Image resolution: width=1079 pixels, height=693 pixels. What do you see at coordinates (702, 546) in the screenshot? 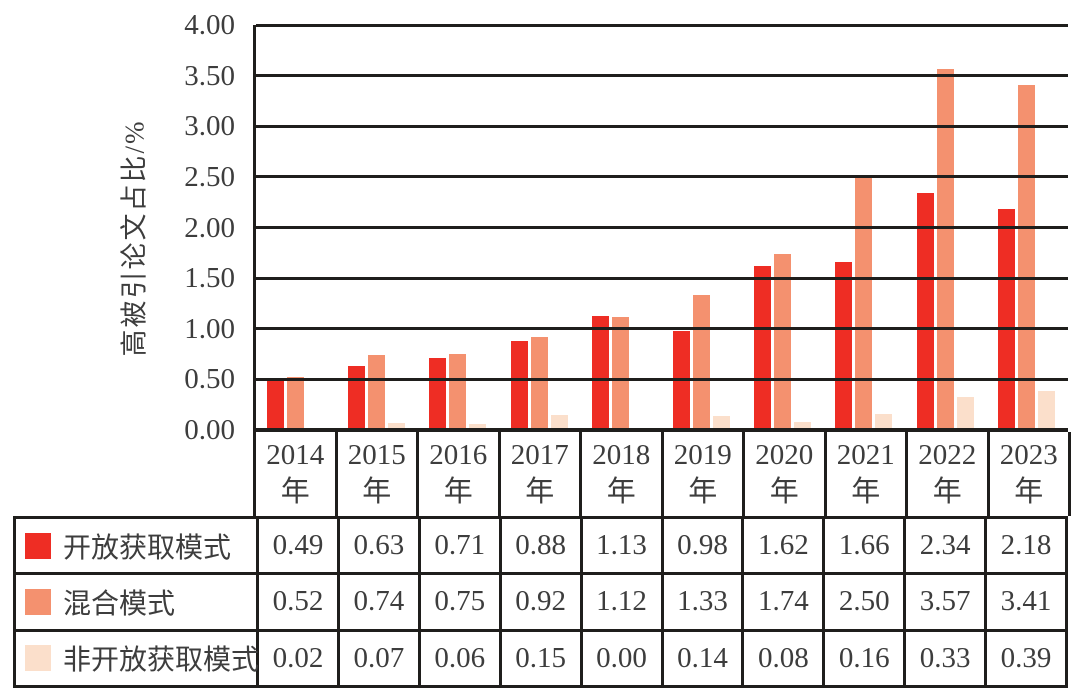
I see `table-value-cell: 0.98` at bounding box center [702, 546].